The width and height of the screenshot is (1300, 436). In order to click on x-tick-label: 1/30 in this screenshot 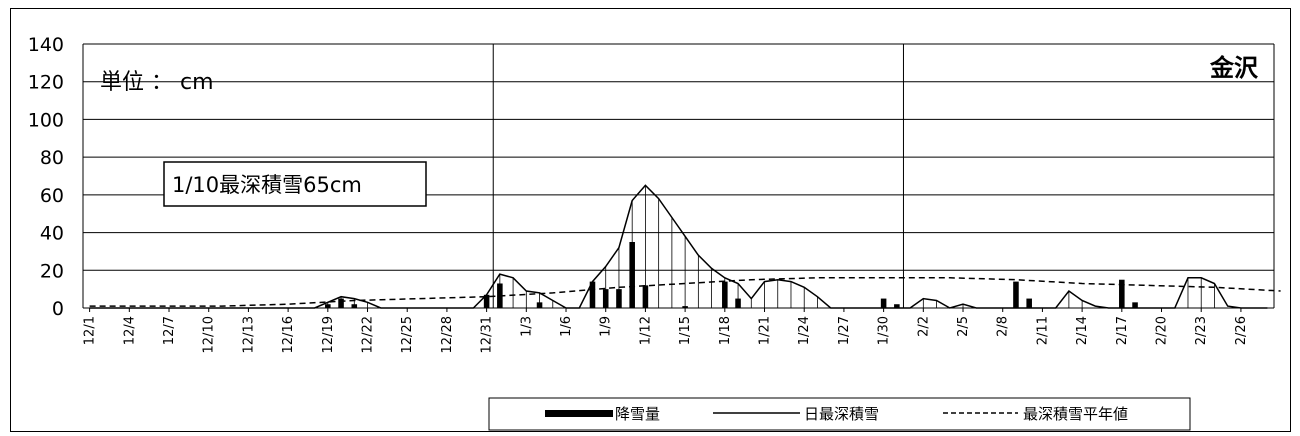, I will do `click(884, 330)`.